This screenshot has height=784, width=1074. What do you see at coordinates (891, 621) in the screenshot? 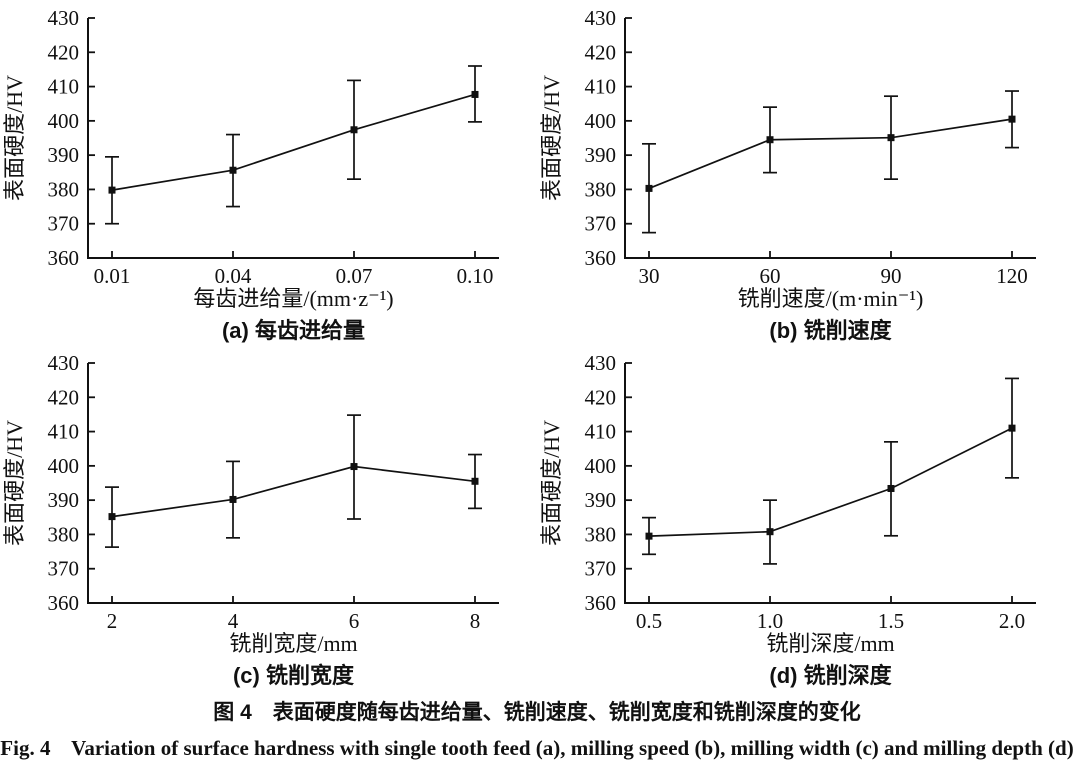
I see `svg-text: 1.5` at bounding box center [891, 621].